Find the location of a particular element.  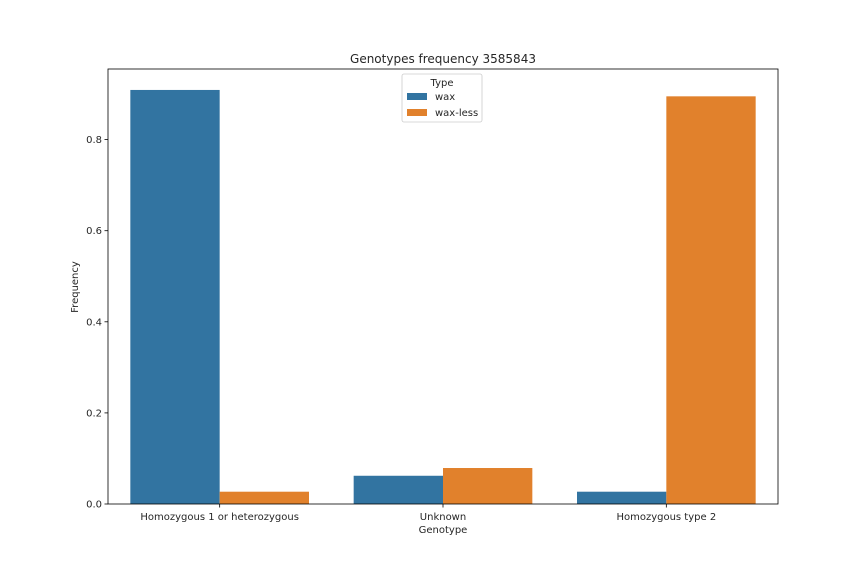

y-tick-label: 0.6 is located at coordinates (94, 231).